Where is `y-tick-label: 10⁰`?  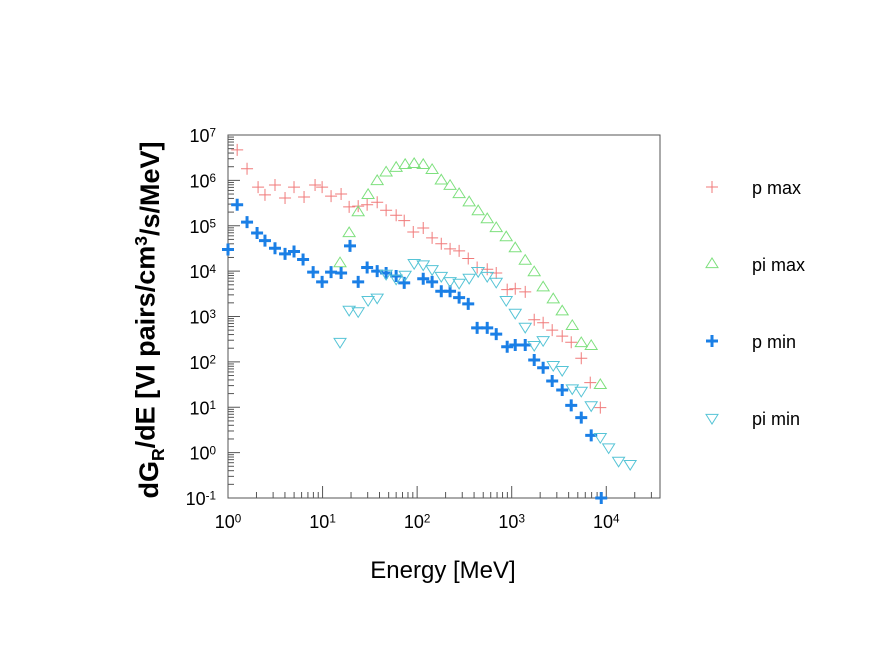
y-tick-label: 10⁰ is located at coordinates (202, 454).